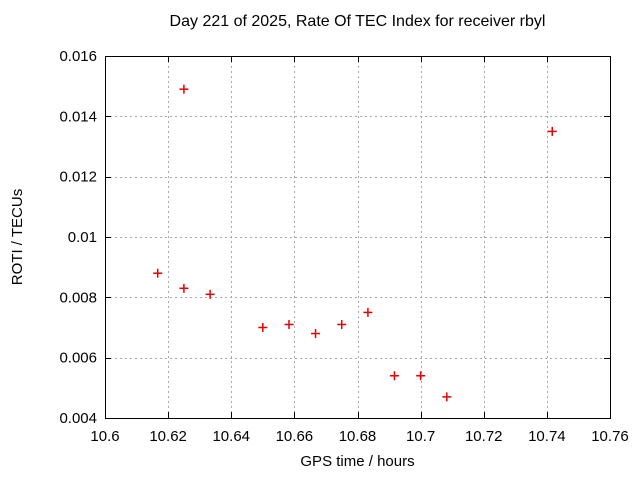  Describe the element at coordinates (78, 358) in the screenshot. I see `y-tick-label: 0.006` at that location.